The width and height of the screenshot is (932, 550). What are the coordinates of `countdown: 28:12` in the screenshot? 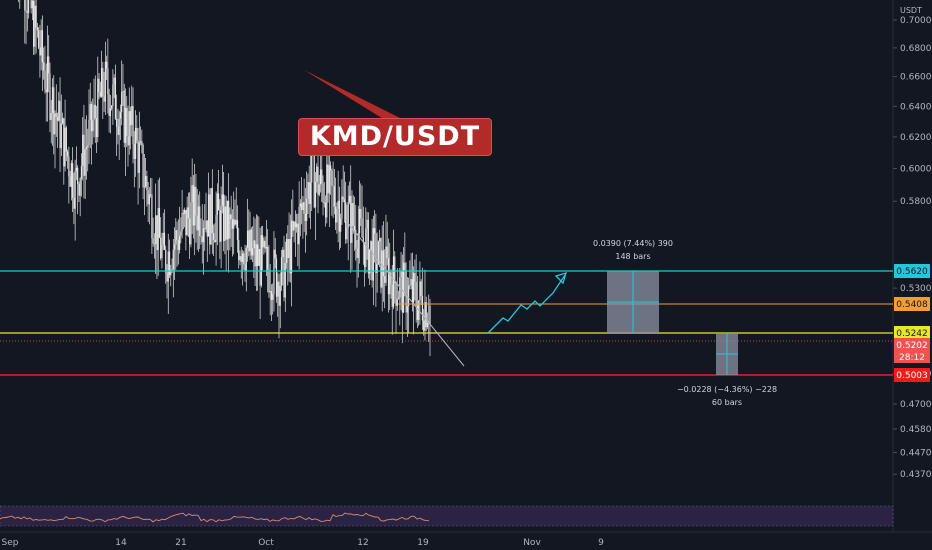 It's located at (912, 358).